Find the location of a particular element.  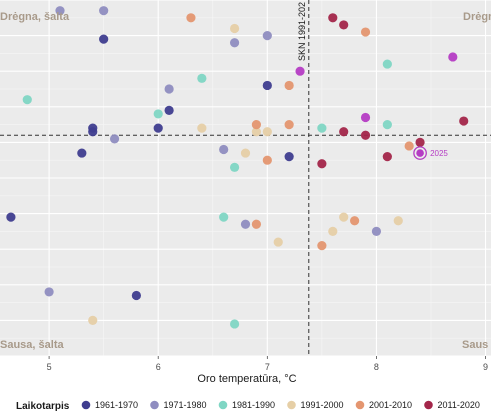

highlight-point is located at coordinates (420, 153).